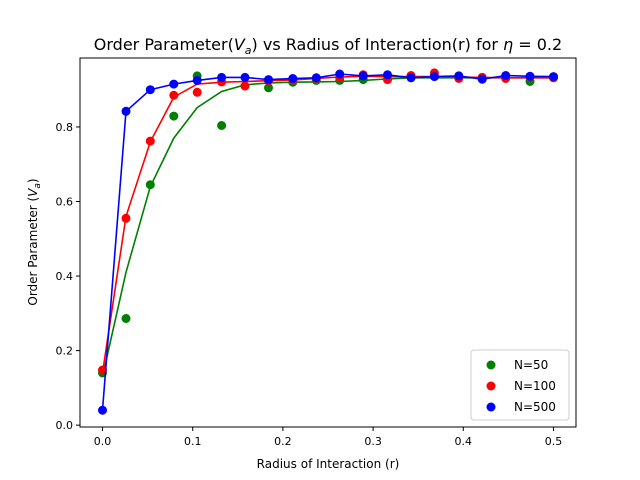 Image resolution: width=640 pixels, height=480 pixels. I want to click on ylabel-suffix: ), so click(33, 180).